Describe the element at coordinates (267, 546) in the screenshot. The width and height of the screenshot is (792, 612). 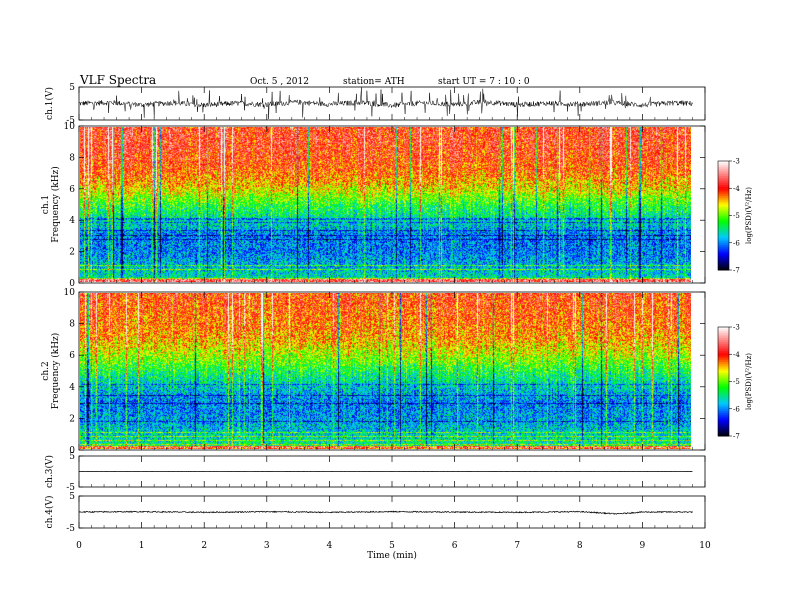
I see `time-axis-tick-label: 3` at that location.